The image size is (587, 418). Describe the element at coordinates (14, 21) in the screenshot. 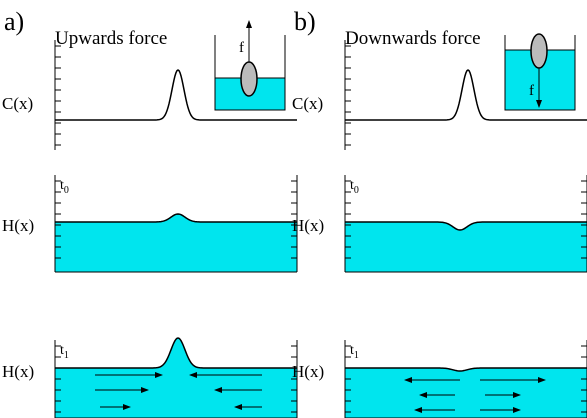

I see `panel-label: a)` at that location.